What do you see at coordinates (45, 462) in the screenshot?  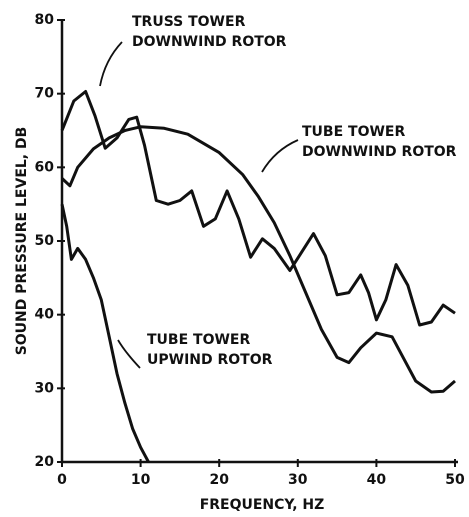 I see `y-tick-label: 20` at bounding box center [45, 462].